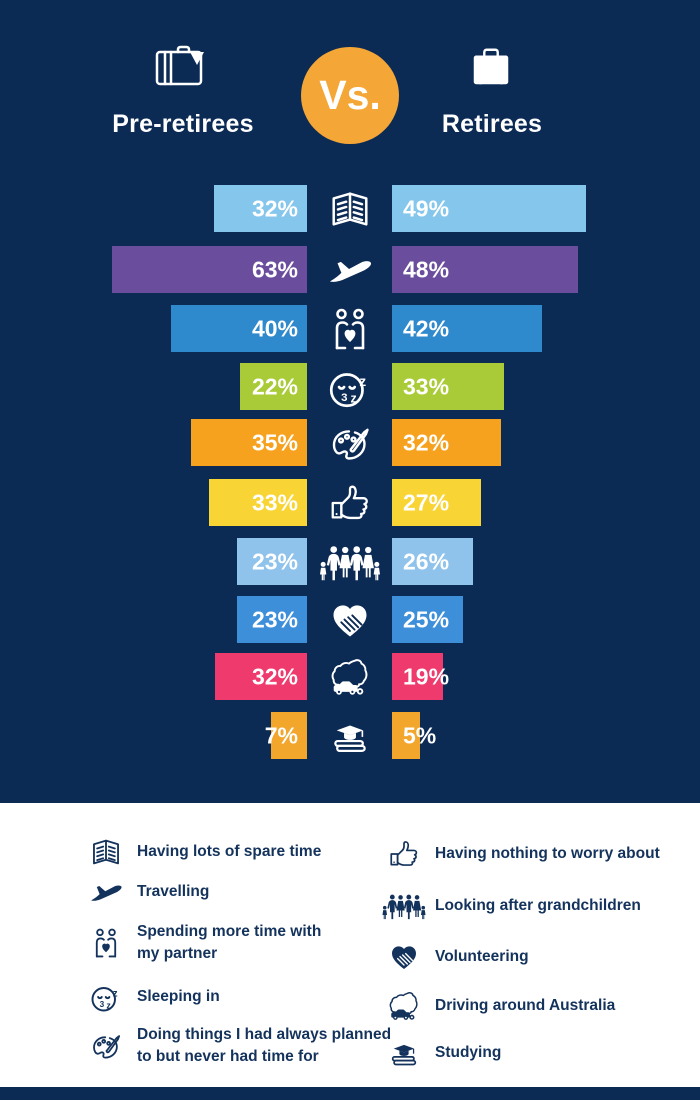  I want to click on chart-row: 32% 19%, so click(350, 676).